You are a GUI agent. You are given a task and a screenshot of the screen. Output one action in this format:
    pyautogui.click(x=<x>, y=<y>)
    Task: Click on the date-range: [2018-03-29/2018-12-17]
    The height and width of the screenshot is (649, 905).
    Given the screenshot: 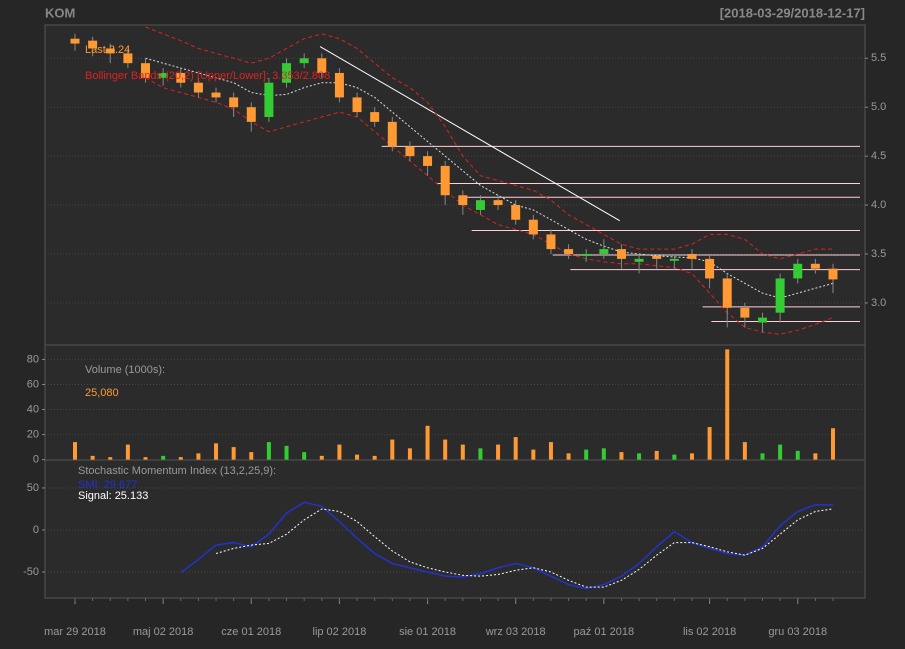 What is the action you would take?
    pyautogui.click(x=792, y=12)
    